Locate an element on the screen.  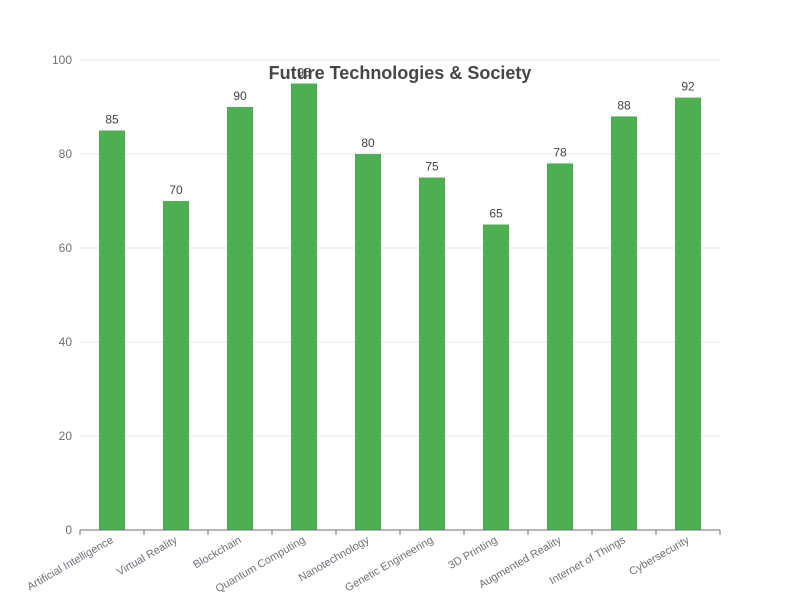
y-tick-label-40: 40 is located at coordinates (66, 342).